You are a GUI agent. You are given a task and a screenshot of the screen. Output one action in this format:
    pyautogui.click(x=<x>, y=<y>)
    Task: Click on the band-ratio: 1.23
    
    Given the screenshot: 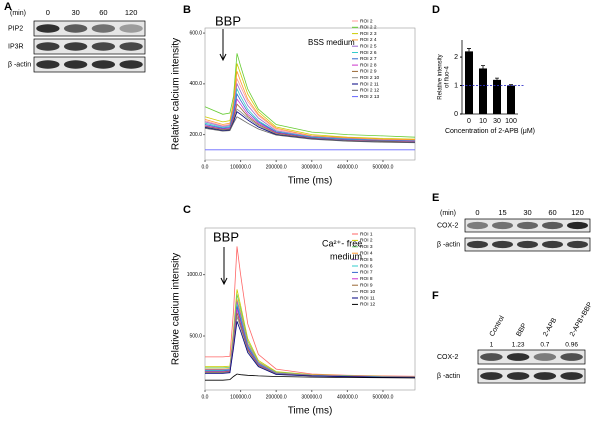 What is the action you would take?
    pyautogui.click(x=518, y=345)
    